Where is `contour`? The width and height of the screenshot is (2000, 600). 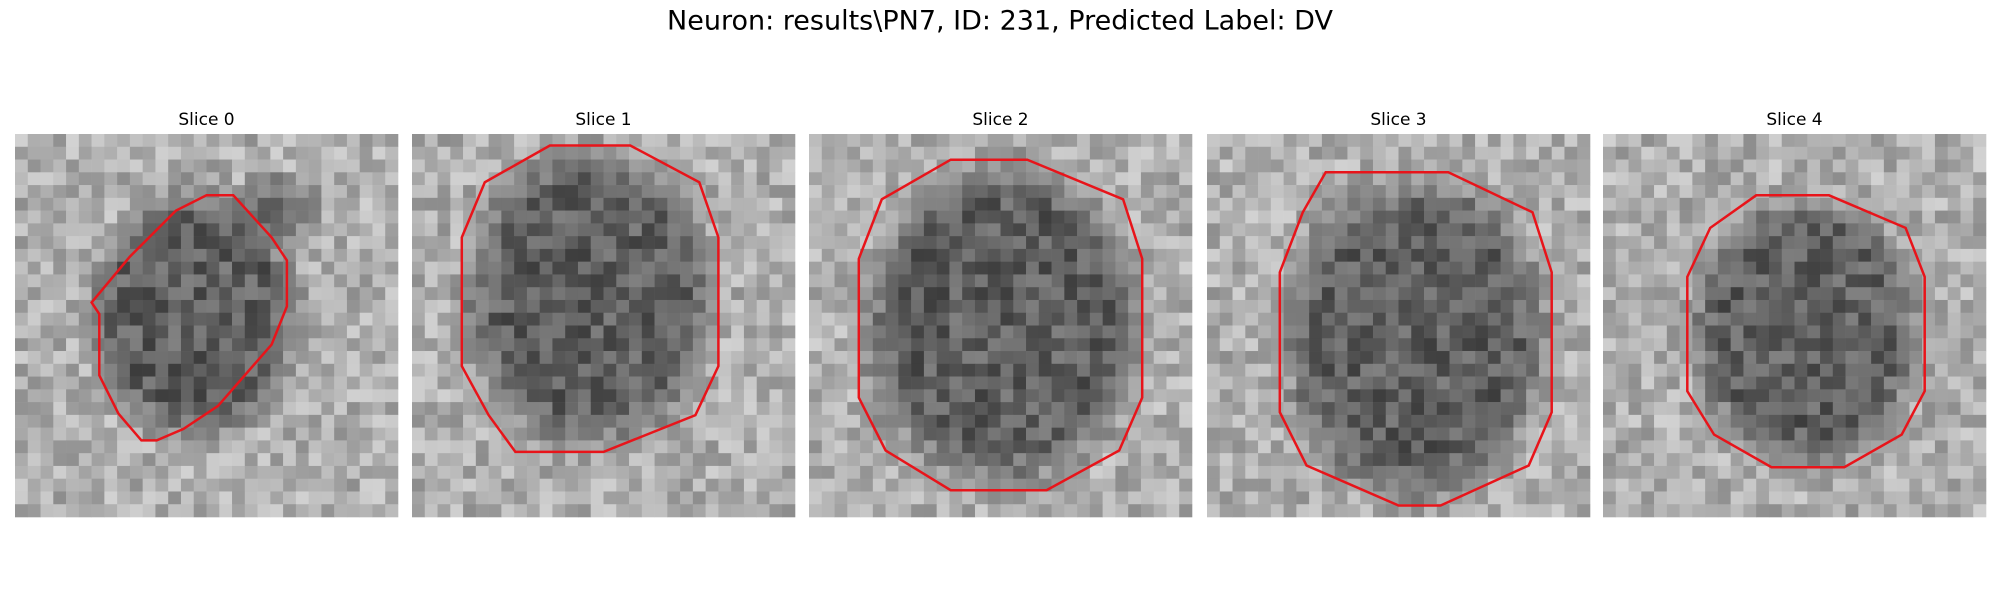 contour is located at coordinates (1000, 325).